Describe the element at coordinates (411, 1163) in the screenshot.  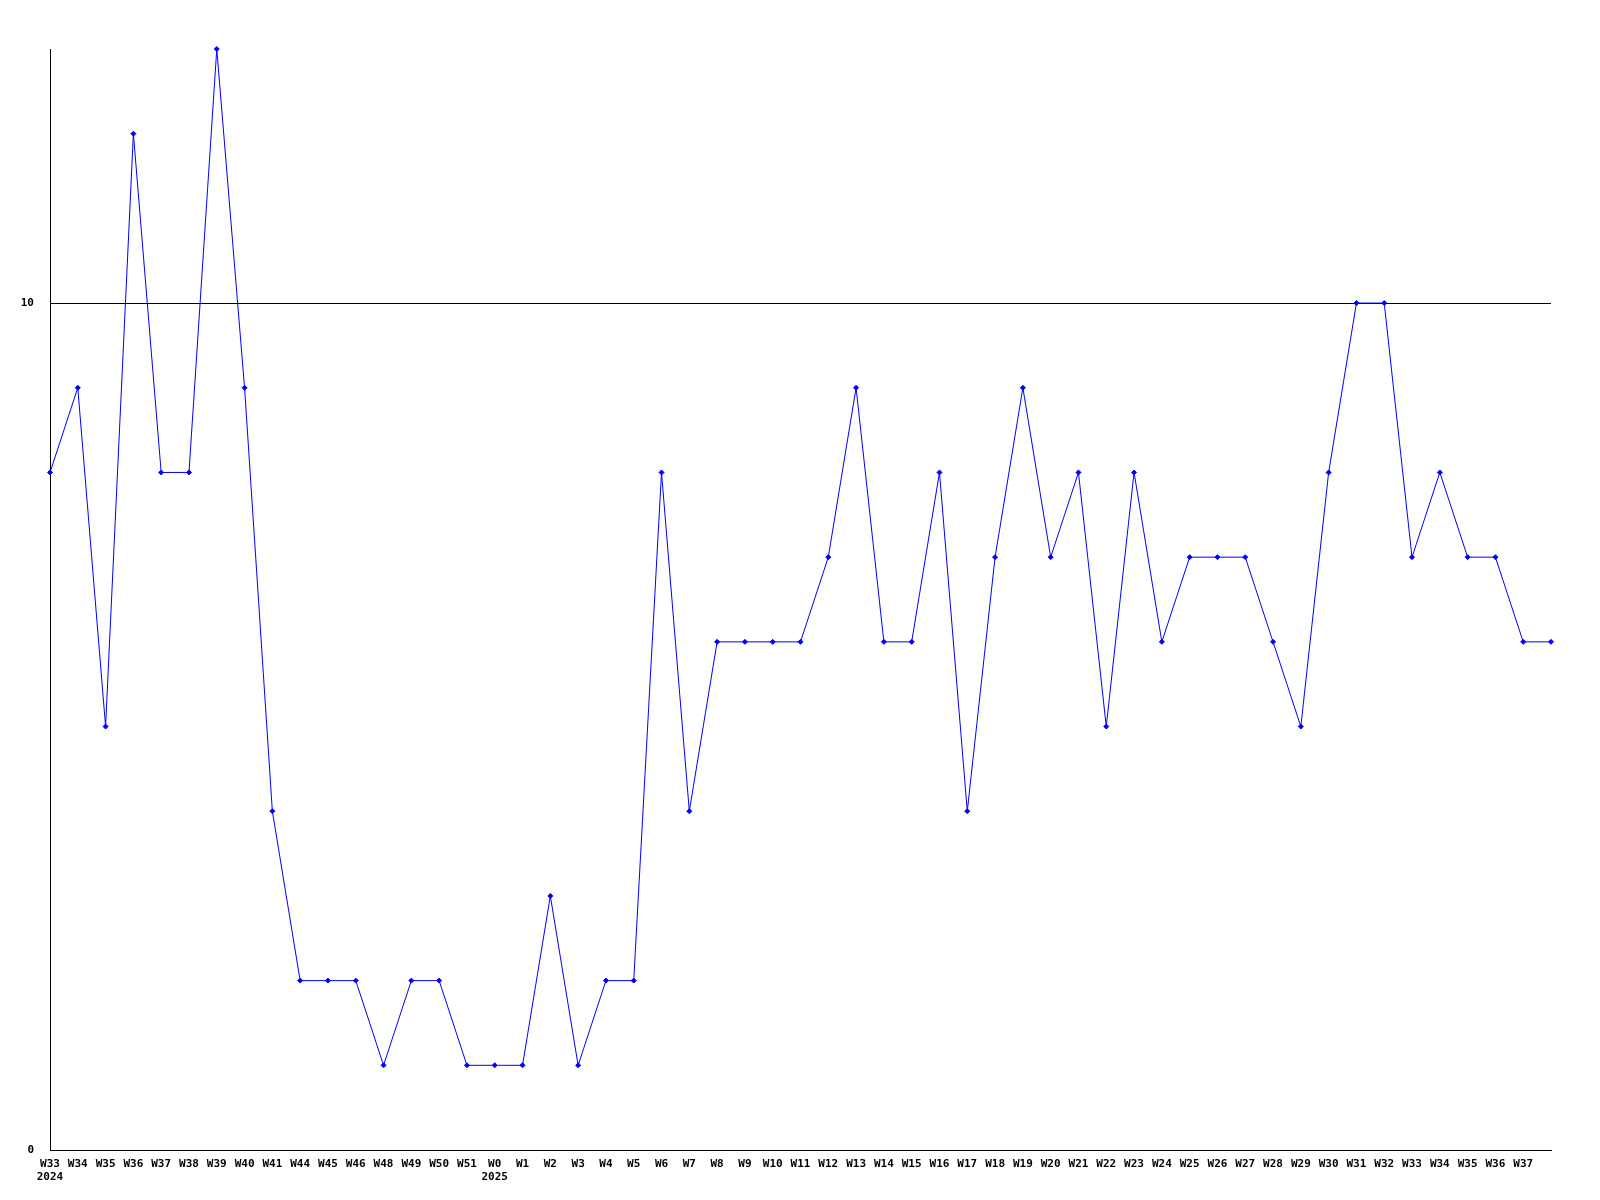
I see `x-tick-label: W49` at that location.